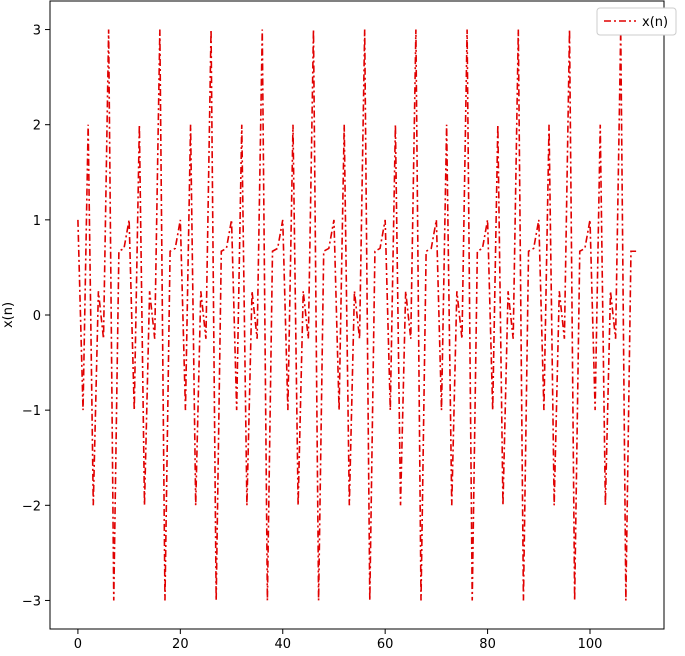 The width and height of the screenshot is (685, 656). I want to click on y-tick-label: −2, so click(31, 506).